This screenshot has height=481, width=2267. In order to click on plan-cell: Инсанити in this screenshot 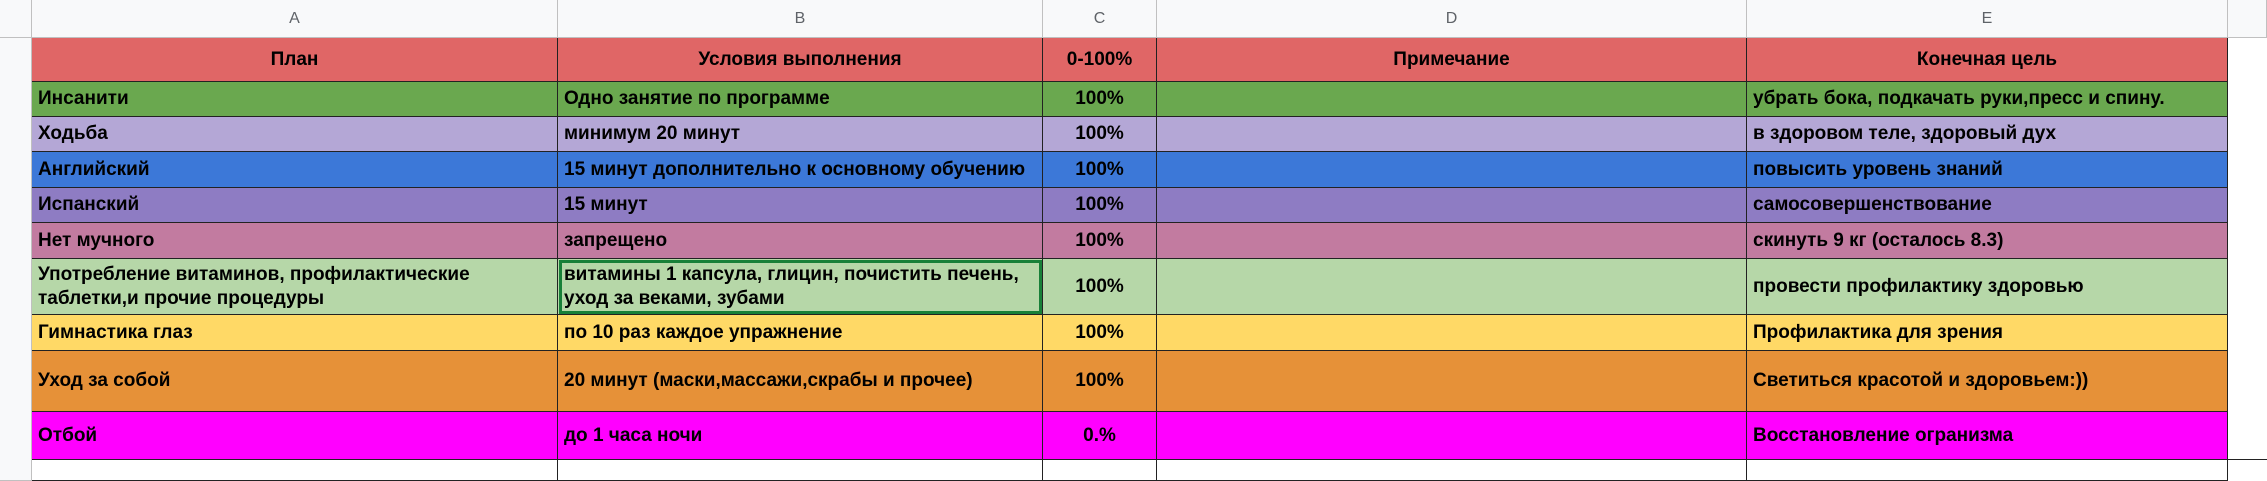, I will do `click(295, 99)`.